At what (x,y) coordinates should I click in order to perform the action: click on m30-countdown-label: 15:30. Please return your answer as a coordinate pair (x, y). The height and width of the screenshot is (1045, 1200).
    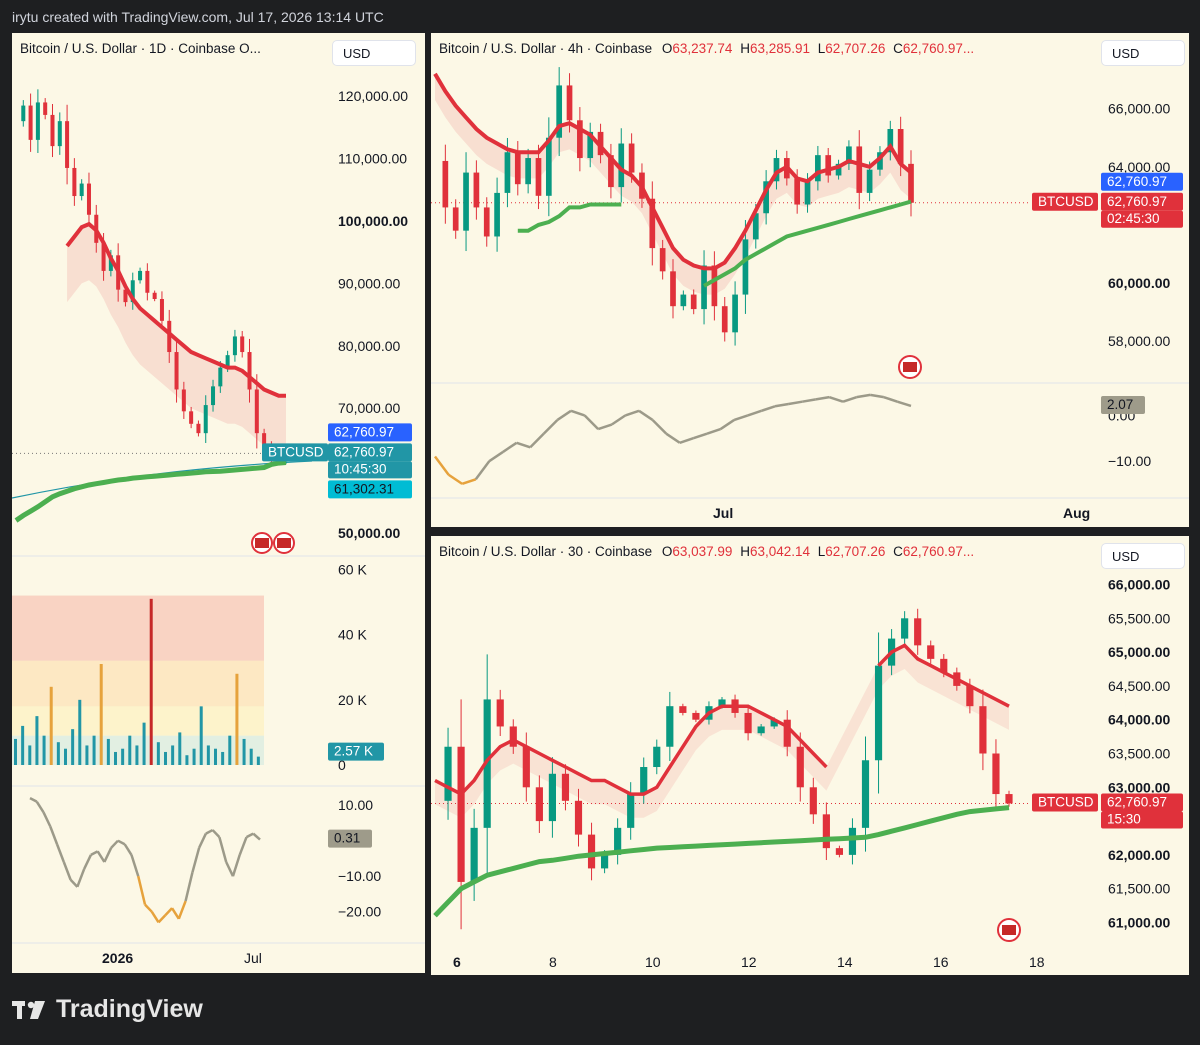
    Looking at the image, I should click on (1124, 818).